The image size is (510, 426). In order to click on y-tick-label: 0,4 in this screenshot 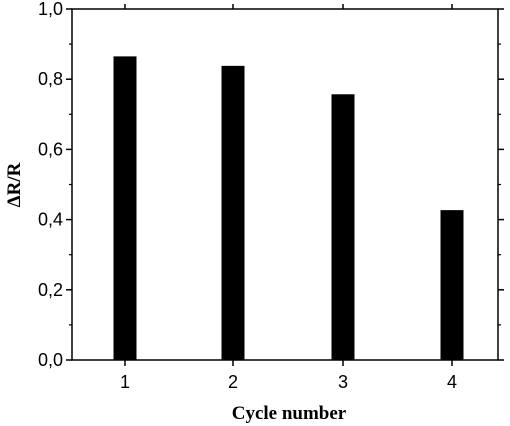, I will do `click(50, 220)`.